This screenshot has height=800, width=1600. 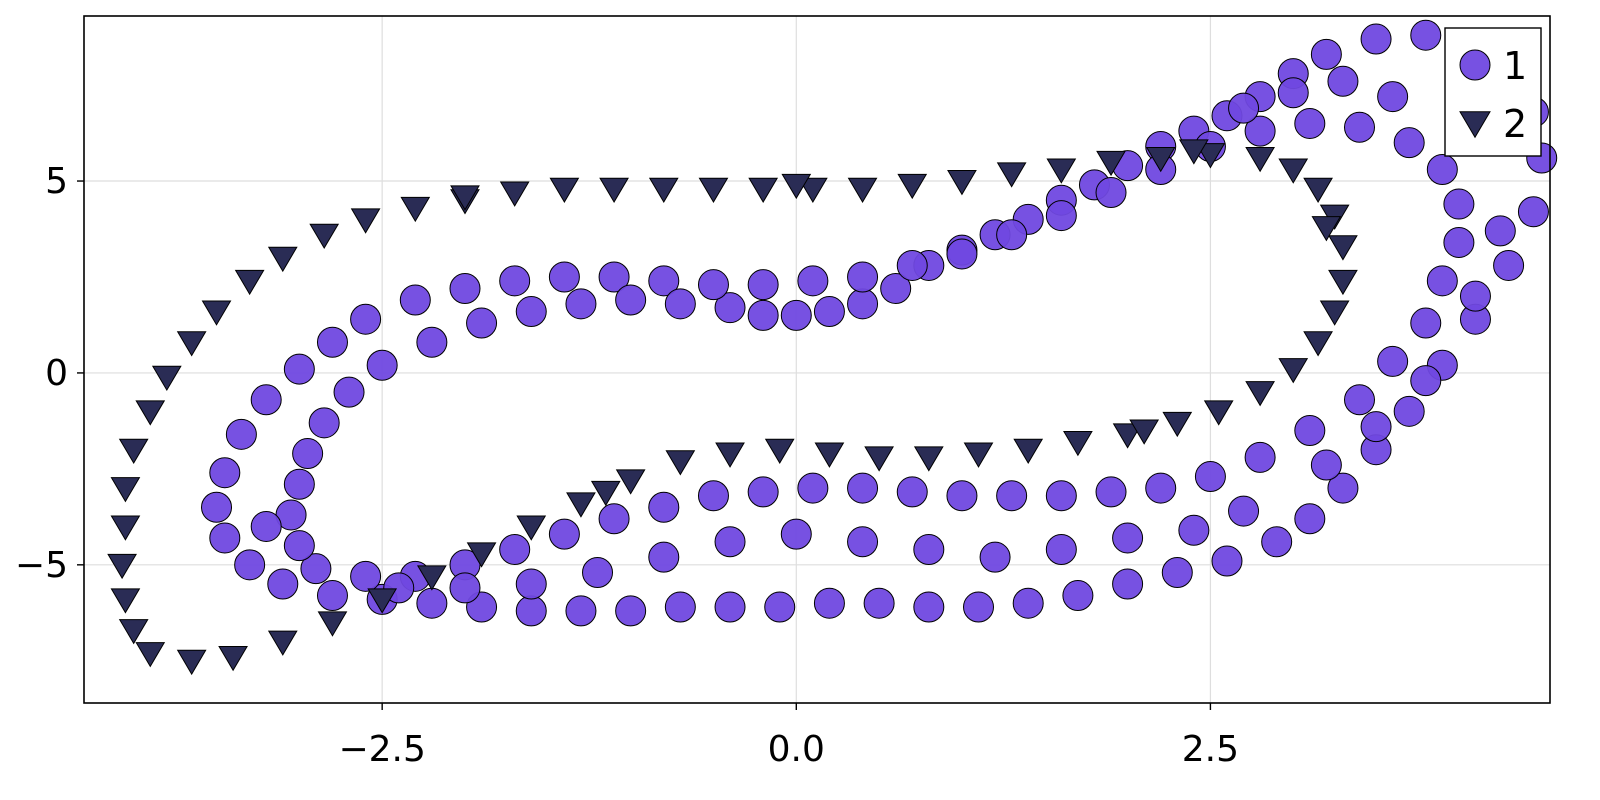 I want to click on legend-box, so click(x=1493, y=92).